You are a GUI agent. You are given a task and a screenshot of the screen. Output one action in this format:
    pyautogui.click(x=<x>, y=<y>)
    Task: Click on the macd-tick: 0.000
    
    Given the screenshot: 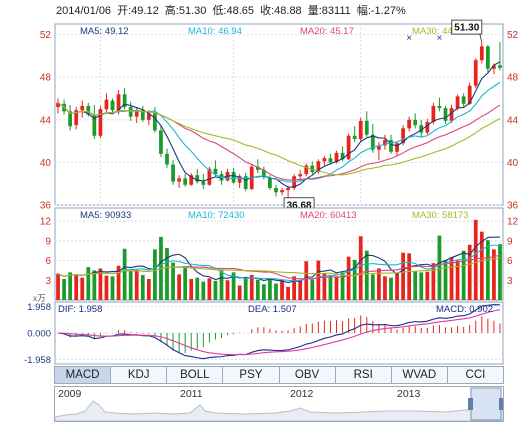 What is the action you would take?
    pyautogui.click(x=39, y=334)
    